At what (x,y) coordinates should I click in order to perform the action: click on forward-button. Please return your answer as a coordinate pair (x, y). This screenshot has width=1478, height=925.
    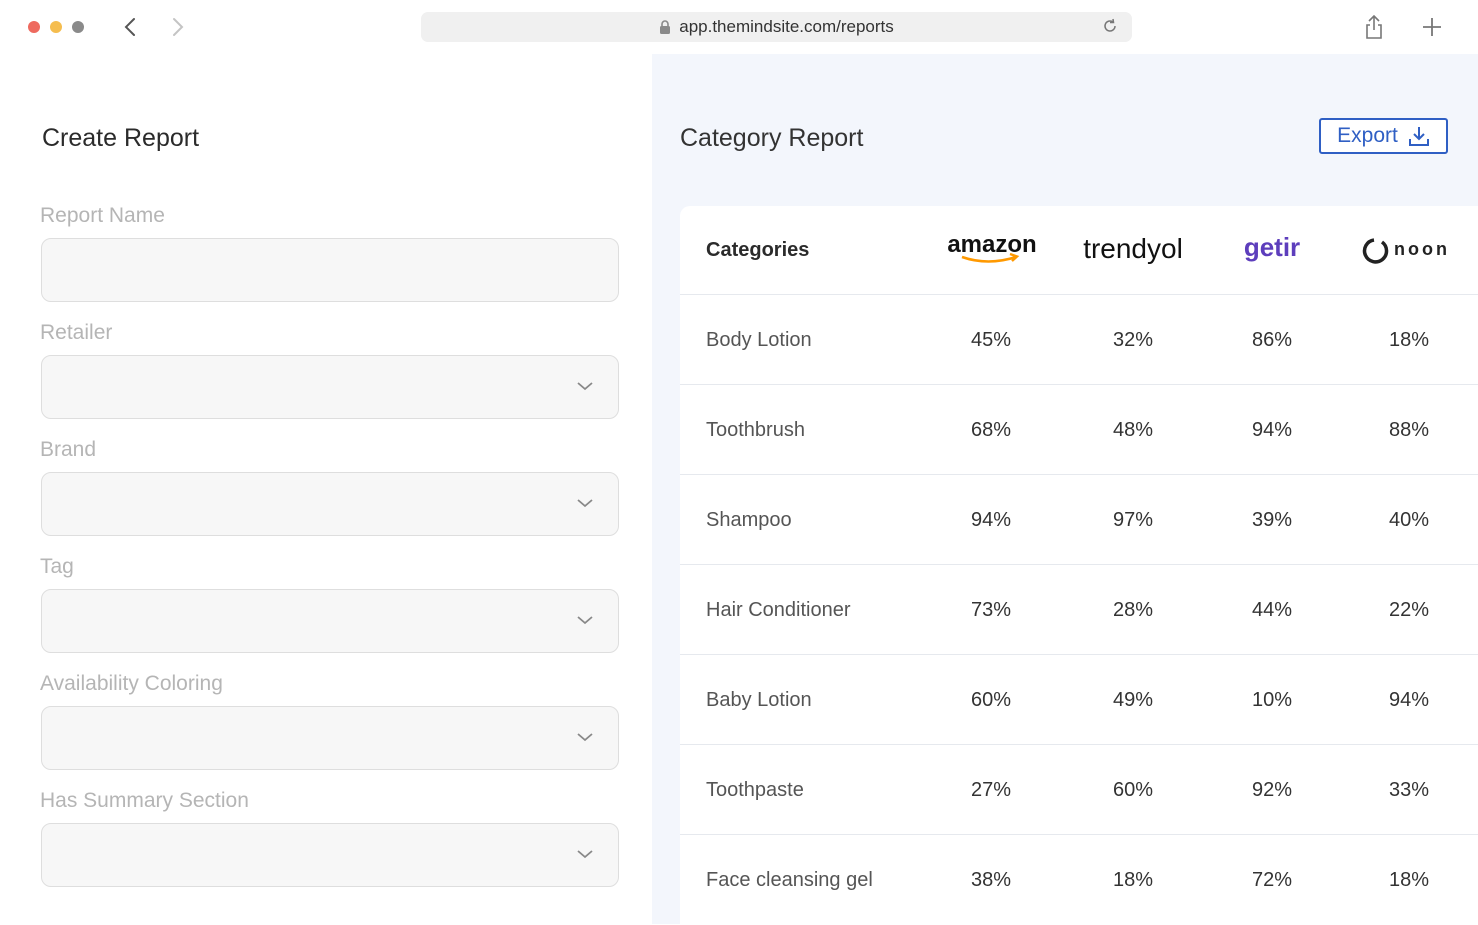
    Looking at the image, I should click on (178, 27).